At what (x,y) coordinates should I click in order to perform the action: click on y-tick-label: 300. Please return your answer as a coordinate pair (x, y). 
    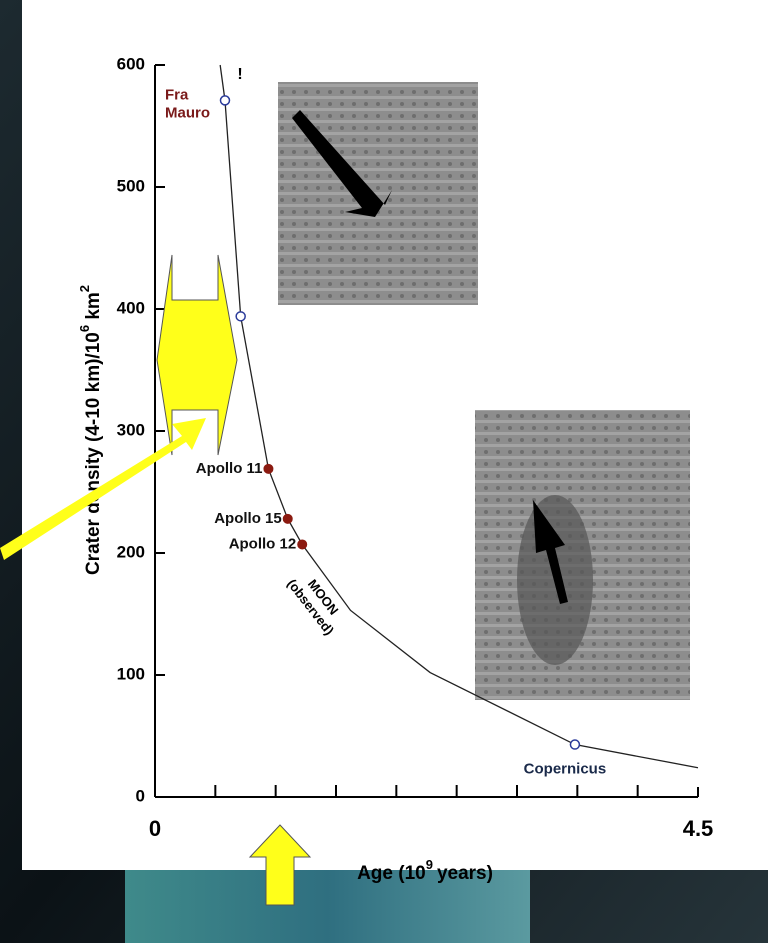
    Looking at the image, I should click on (131, 429).